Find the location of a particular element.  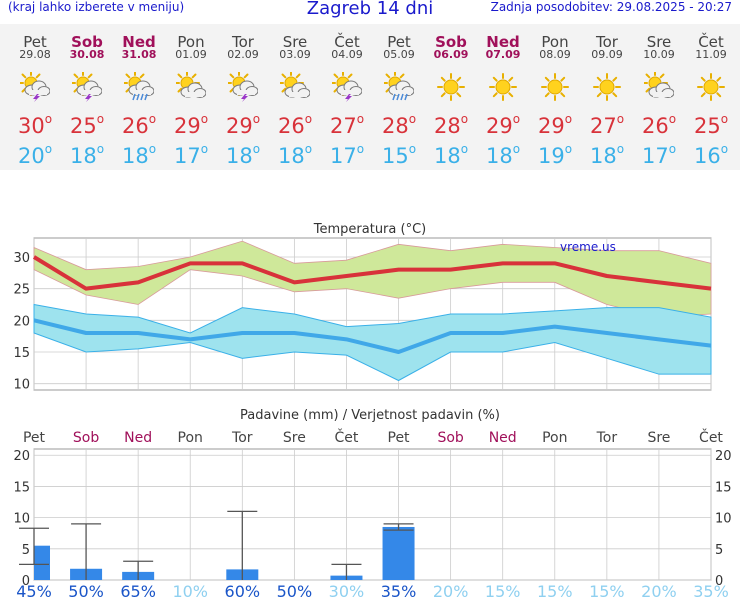

day-column: Tor 02.09 29o 18o is located at coordinates (243, 97).